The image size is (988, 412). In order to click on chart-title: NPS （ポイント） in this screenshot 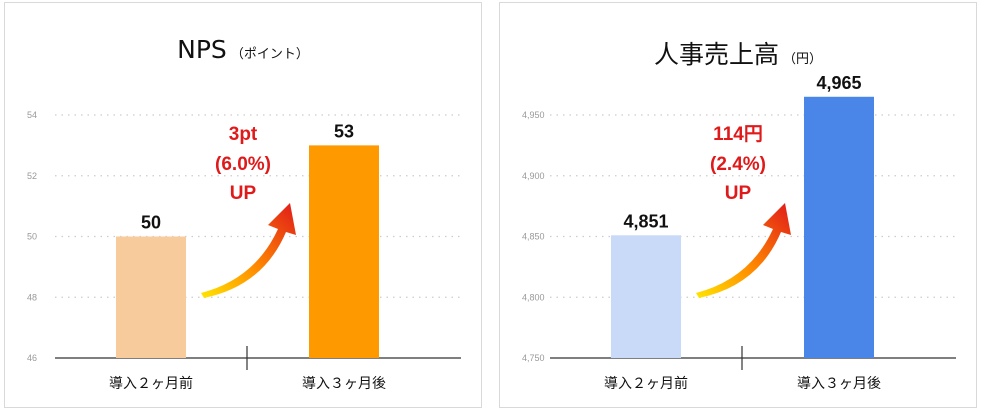, I will do `click(243, 49)`.